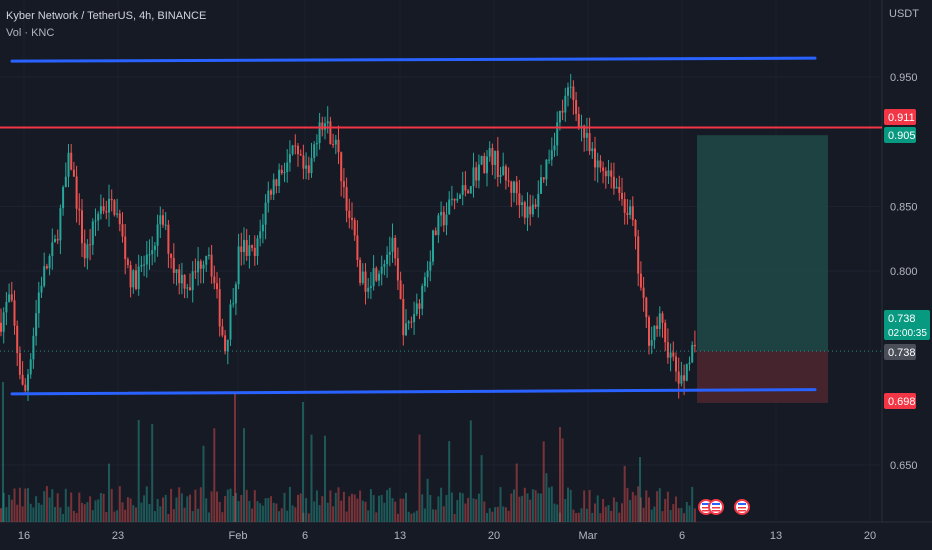 This screenshot has height=550, width=932. What do you see at coordinates (762, 243) in the screenshot?
I see `long-position-profit-zone` at bounding box center [762, 243].